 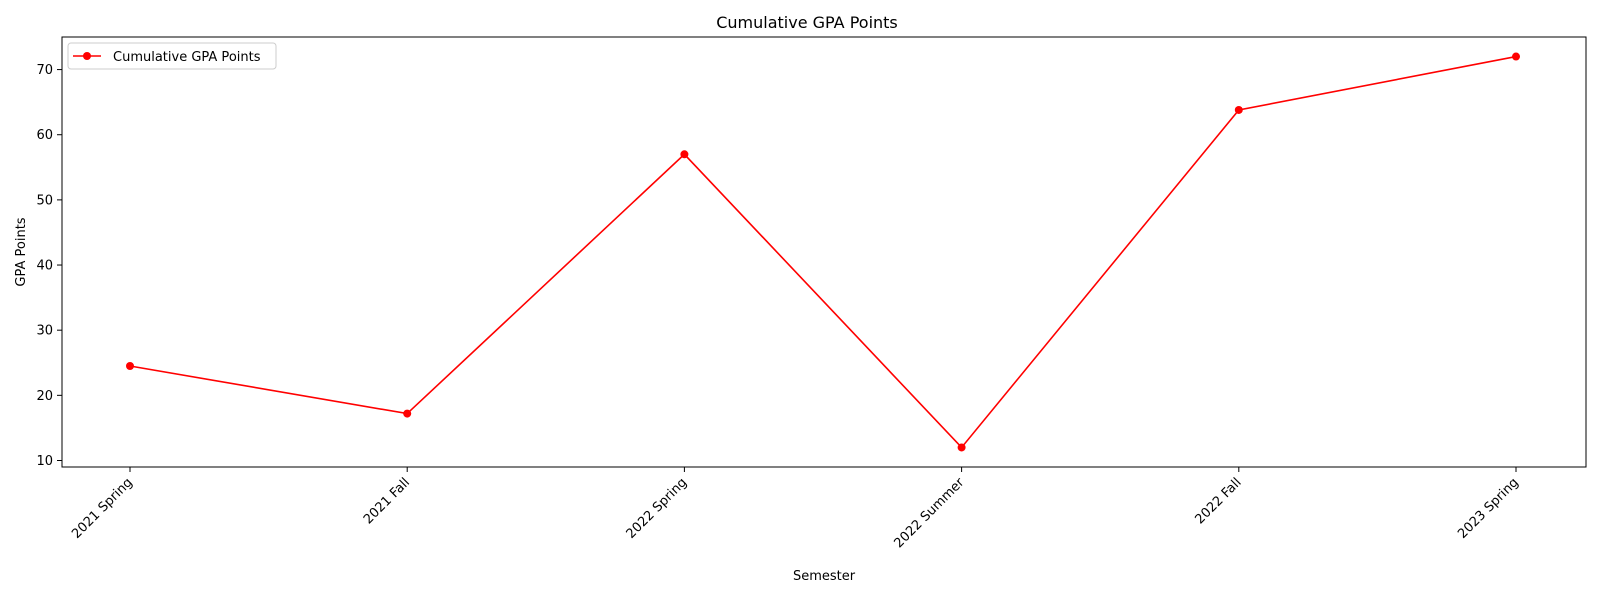 I want to click on y-tick-label: 60, so click(x=44, y=135).